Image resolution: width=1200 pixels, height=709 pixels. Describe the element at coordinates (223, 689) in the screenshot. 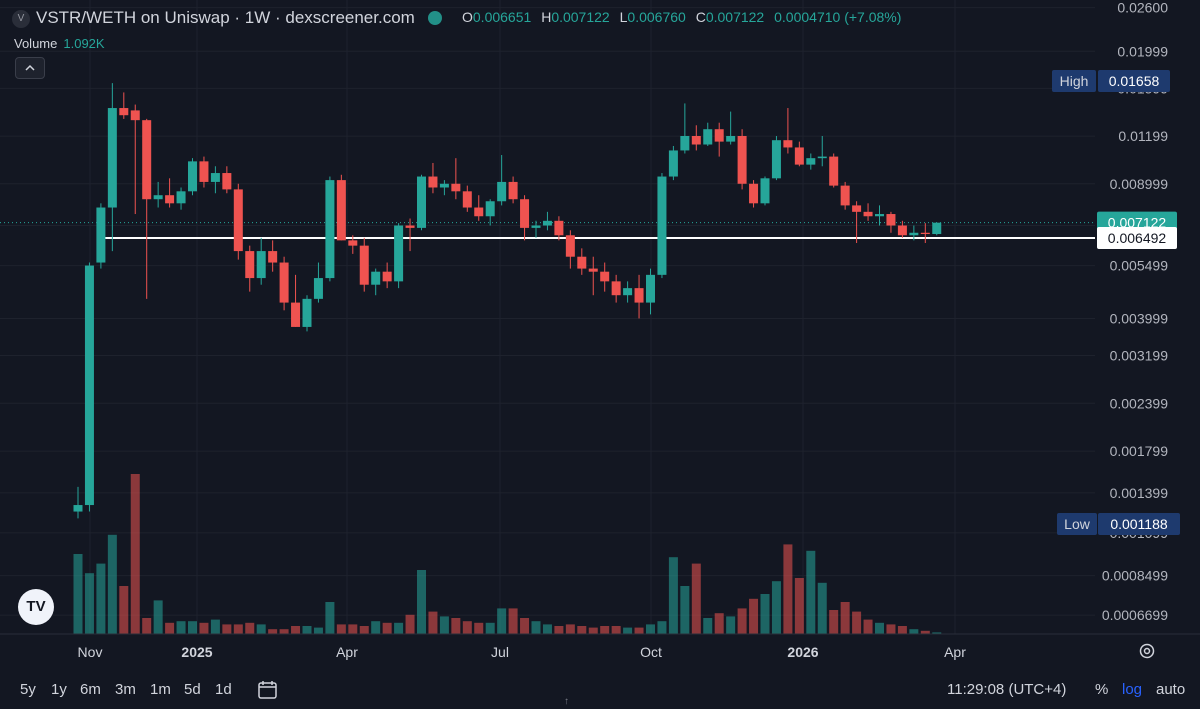

I see `timeframe-1d-button: 1d` at that location.